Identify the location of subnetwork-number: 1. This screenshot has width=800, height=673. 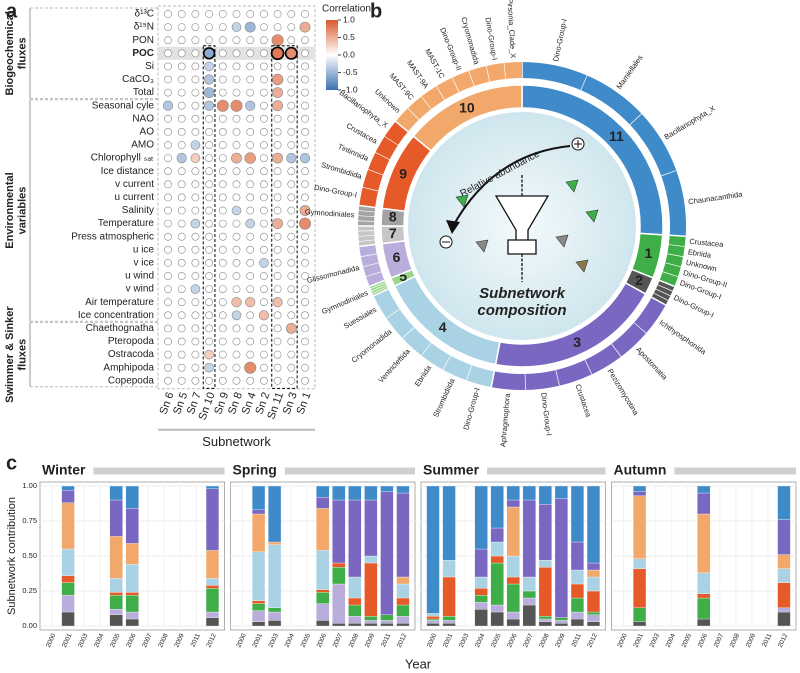
(648, 253).